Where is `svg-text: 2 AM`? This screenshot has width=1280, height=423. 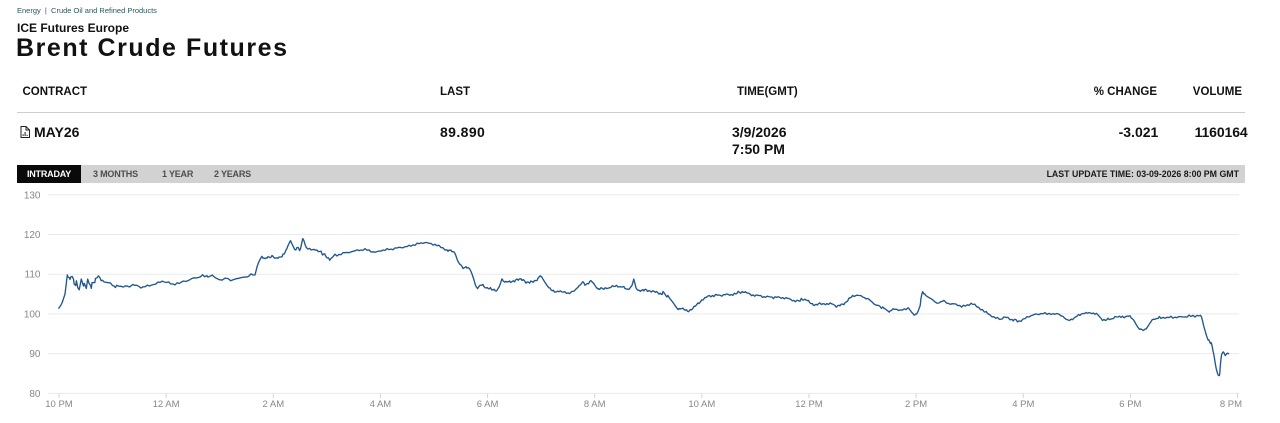 svg-text: 2 AM is located at coordinates (273, 404).